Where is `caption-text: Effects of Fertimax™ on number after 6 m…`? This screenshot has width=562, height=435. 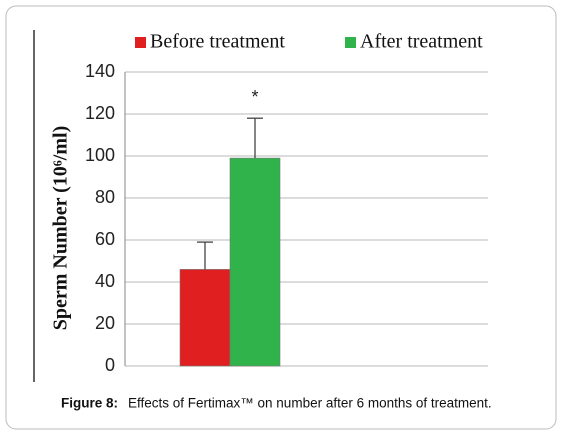 caption-text: Effects of Fertimax™ on number after 6 m… is located at coordinates (310, 403).